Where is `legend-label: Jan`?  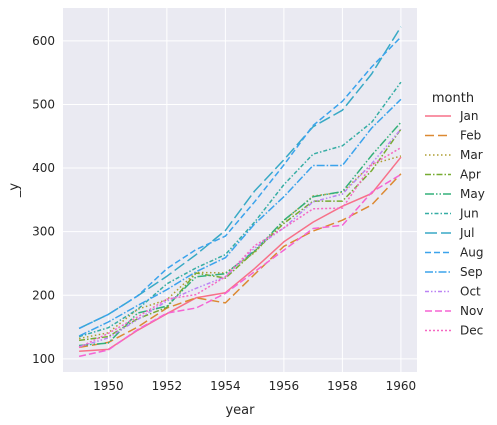
legend-label: Jan is located at coordinates (469, 116).